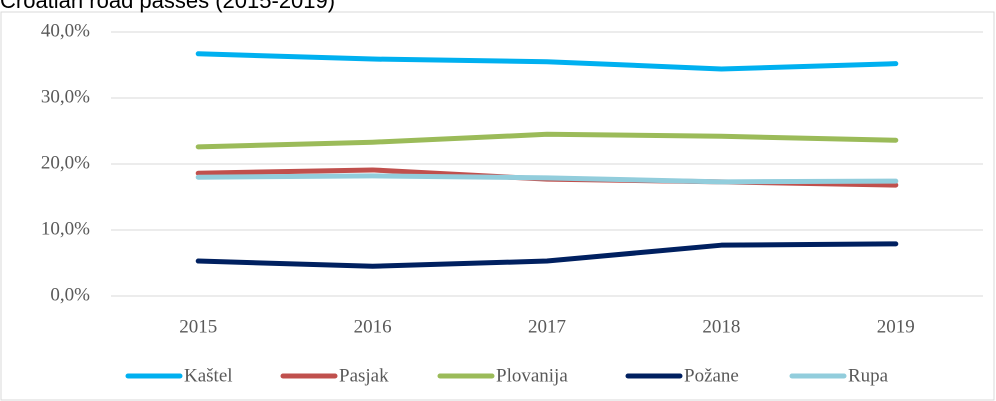  I want to click on x-tick-label: 2016, so click(373, 326).